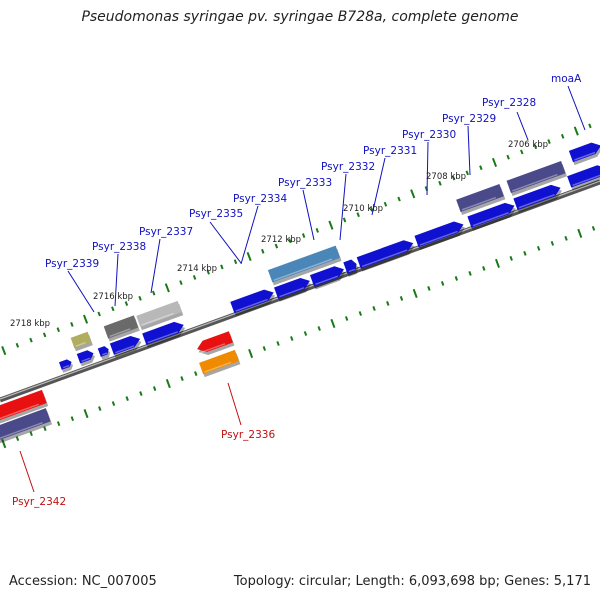 The width and height of the screenshot is (600, 600). What do you see at coordinates (197, 269) in the screenshot?
I see `tick-label-2714: 2714 kbp` at bounding box center [197, 269].